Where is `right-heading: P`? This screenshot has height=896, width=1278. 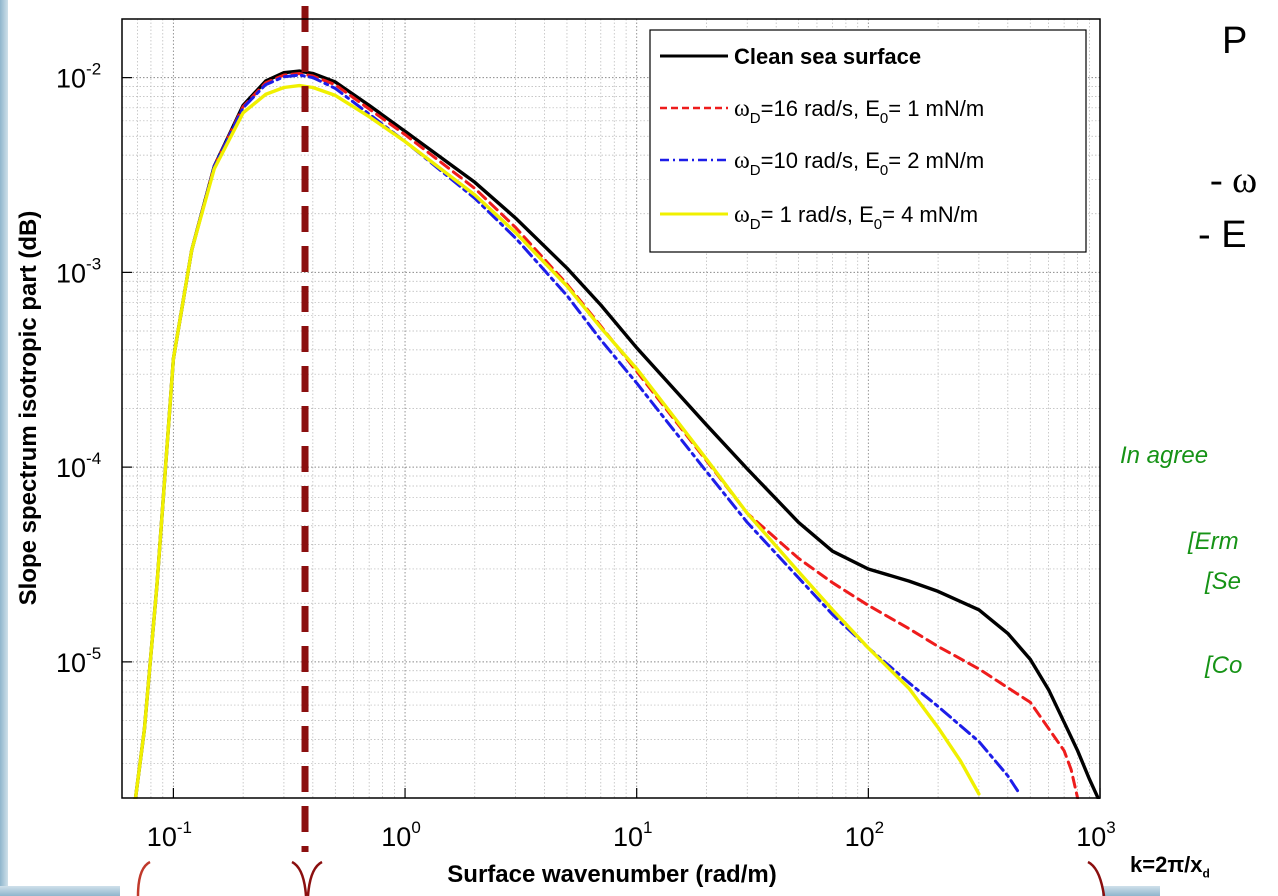 right-heading: P is located at coordinates (1235, 41).